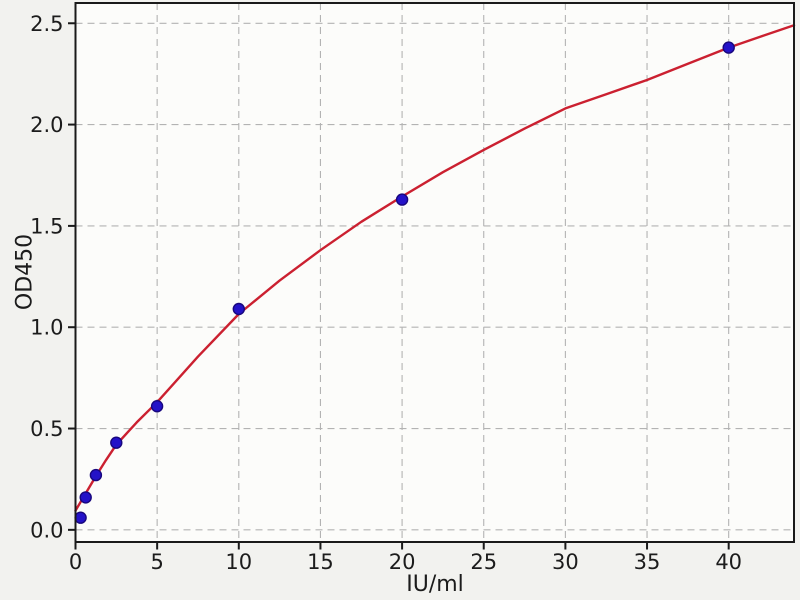  I want to click on x-tick-labels: 0 5 10 15 20 25 30 35 40, so click(405, 562).